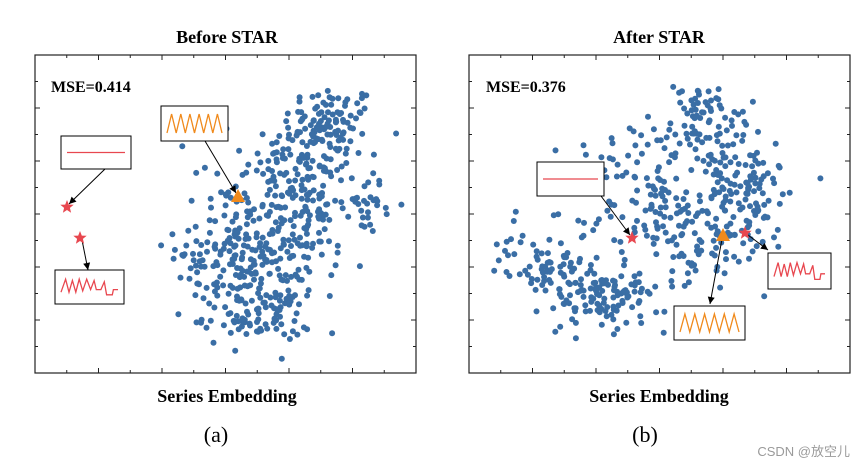 The width and height of the screenshot is (857, 466). I want to click on watermark-text: CSDN @放空儿, so click(803, 451).